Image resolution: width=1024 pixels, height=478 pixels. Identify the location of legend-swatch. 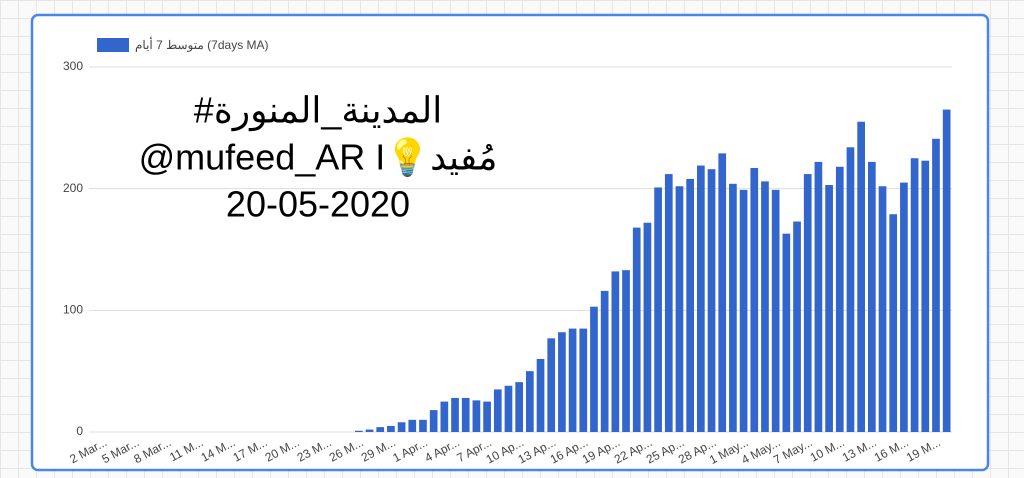
(113, 45).